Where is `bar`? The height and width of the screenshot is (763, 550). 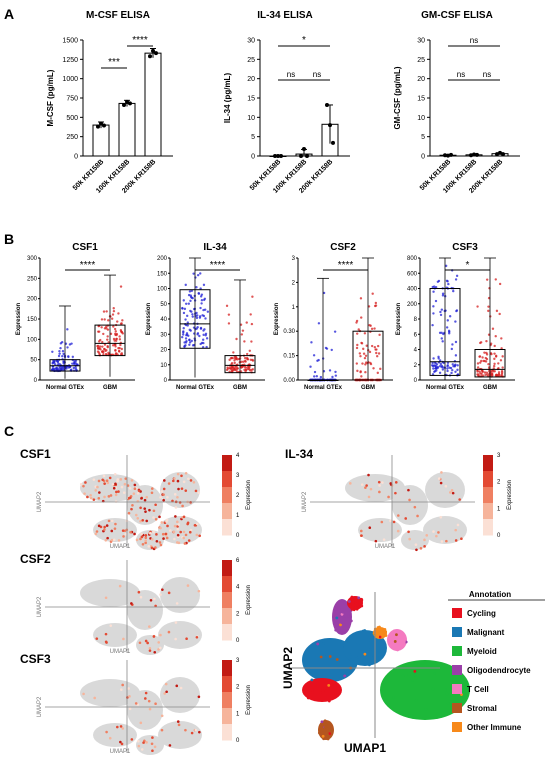 bar is located at coordinates (101, 140).